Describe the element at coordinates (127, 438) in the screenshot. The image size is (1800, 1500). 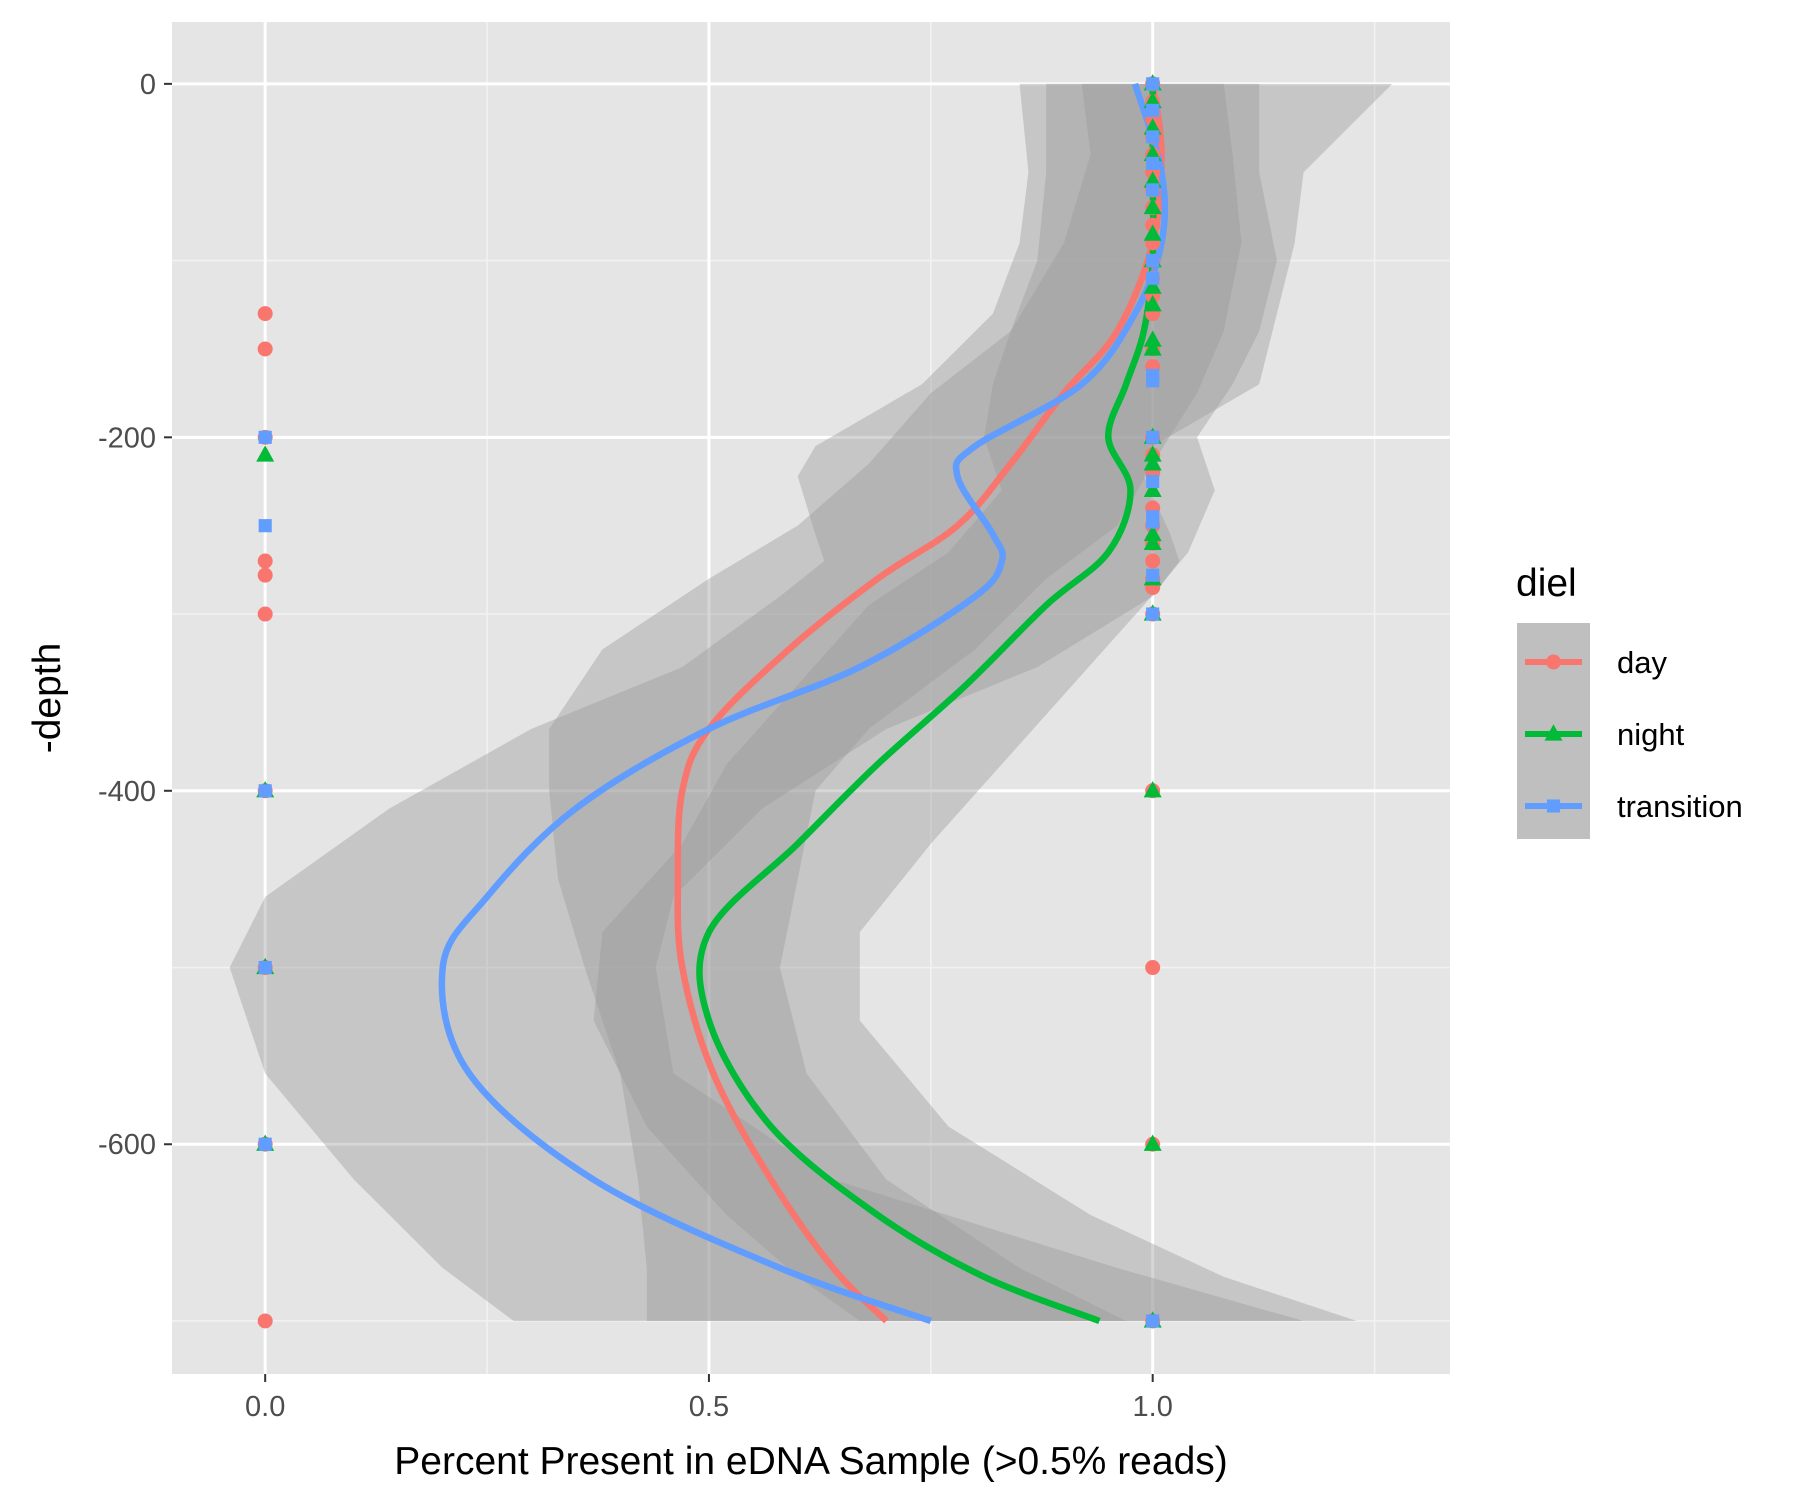
I see `y-tick-label: -200` at that location.